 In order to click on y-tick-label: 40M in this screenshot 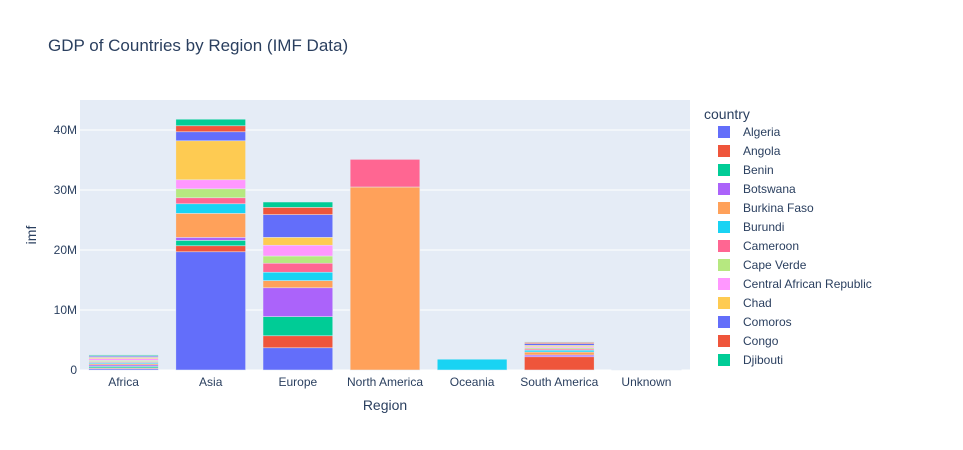, I will do `click(65, 130)`.